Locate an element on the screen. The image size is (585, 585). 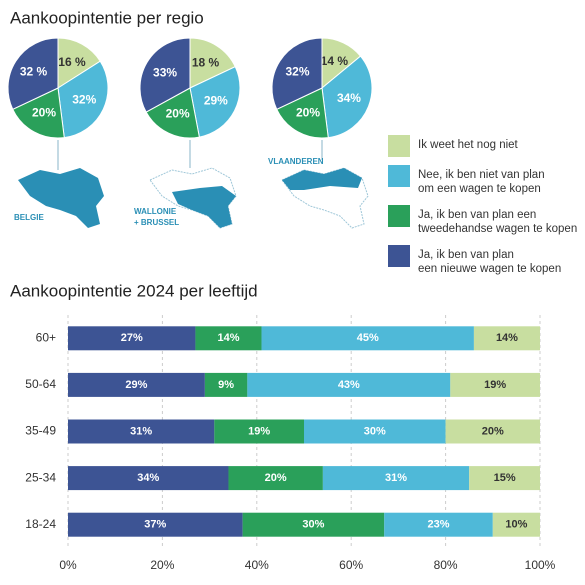
slice-label: 18 % is located at coordinates (206, 63).